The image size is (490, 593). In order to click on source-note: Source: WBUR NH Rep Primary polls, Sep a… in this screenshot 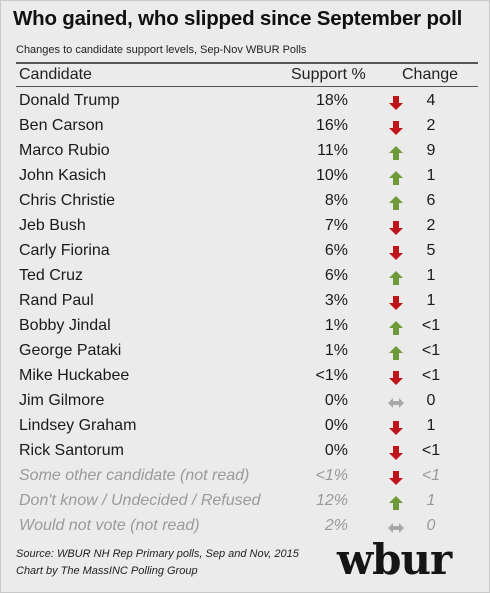, I will do `click(157, 563)`.